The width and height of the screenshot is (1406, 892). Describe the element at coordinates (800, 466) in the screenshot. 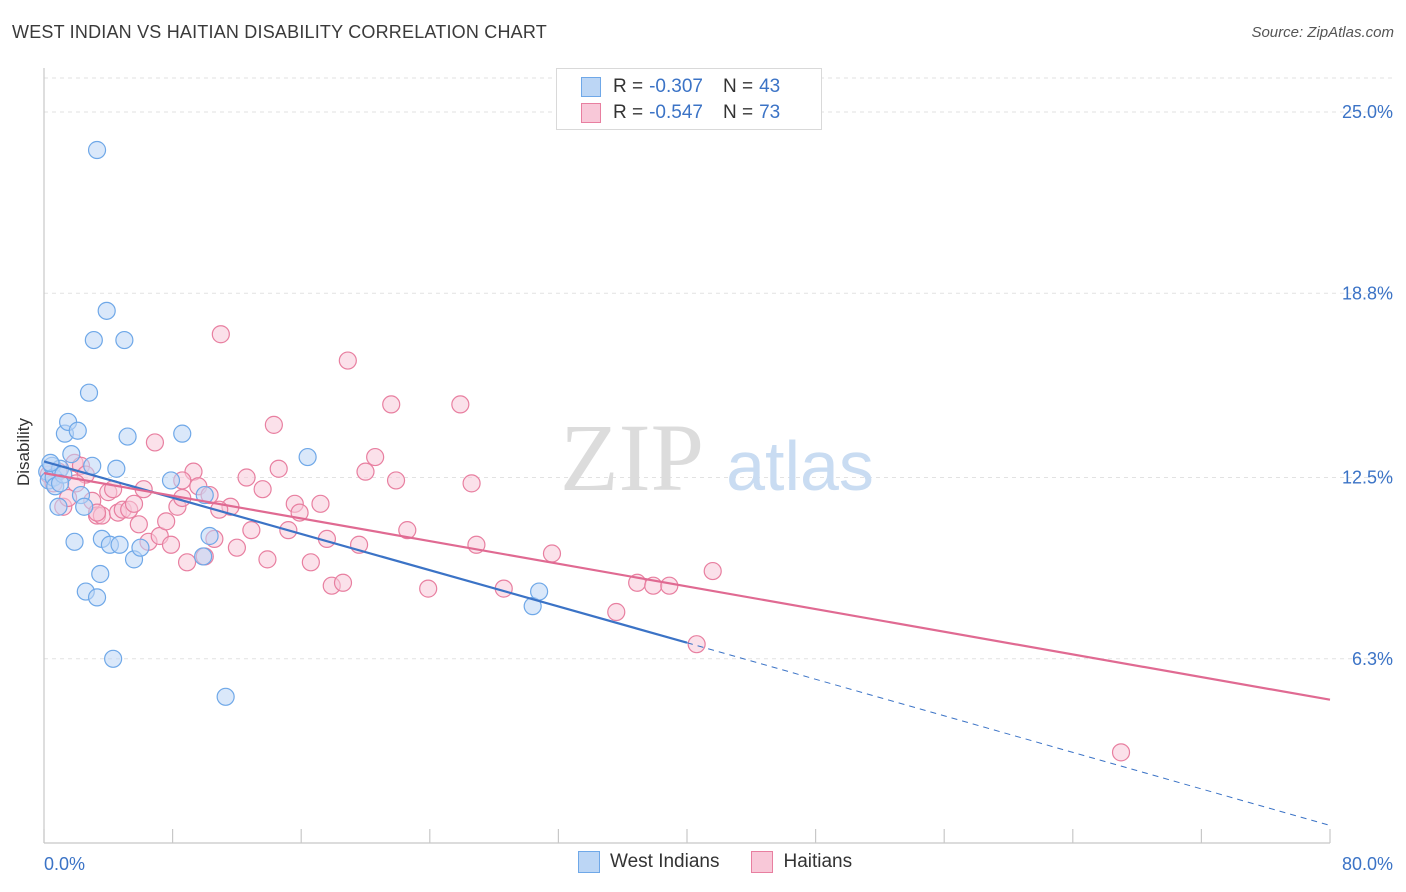

I see `watermark-atlas: atlas` at that location.